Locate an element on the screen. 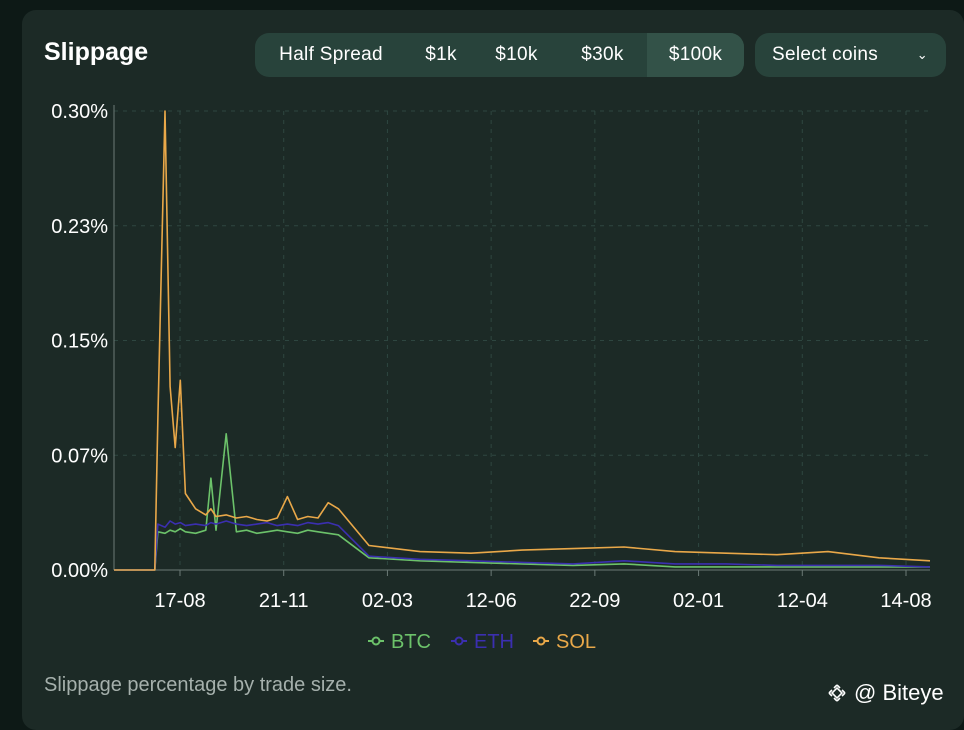  select-coins-dropdown: Select coins ⌄ is located at coordinates (850, 55).